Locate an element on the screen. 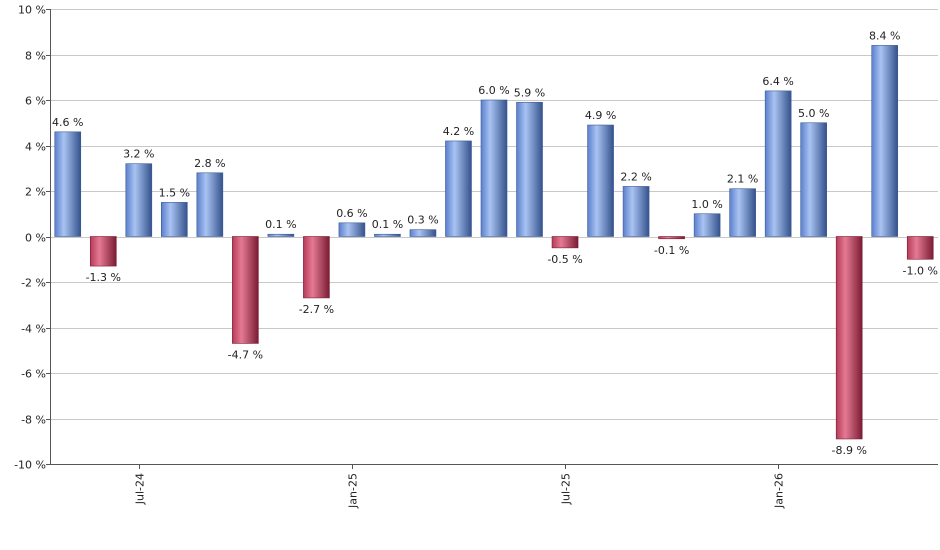  y-tick-label: -2 % is located at coordinates (33, 283).